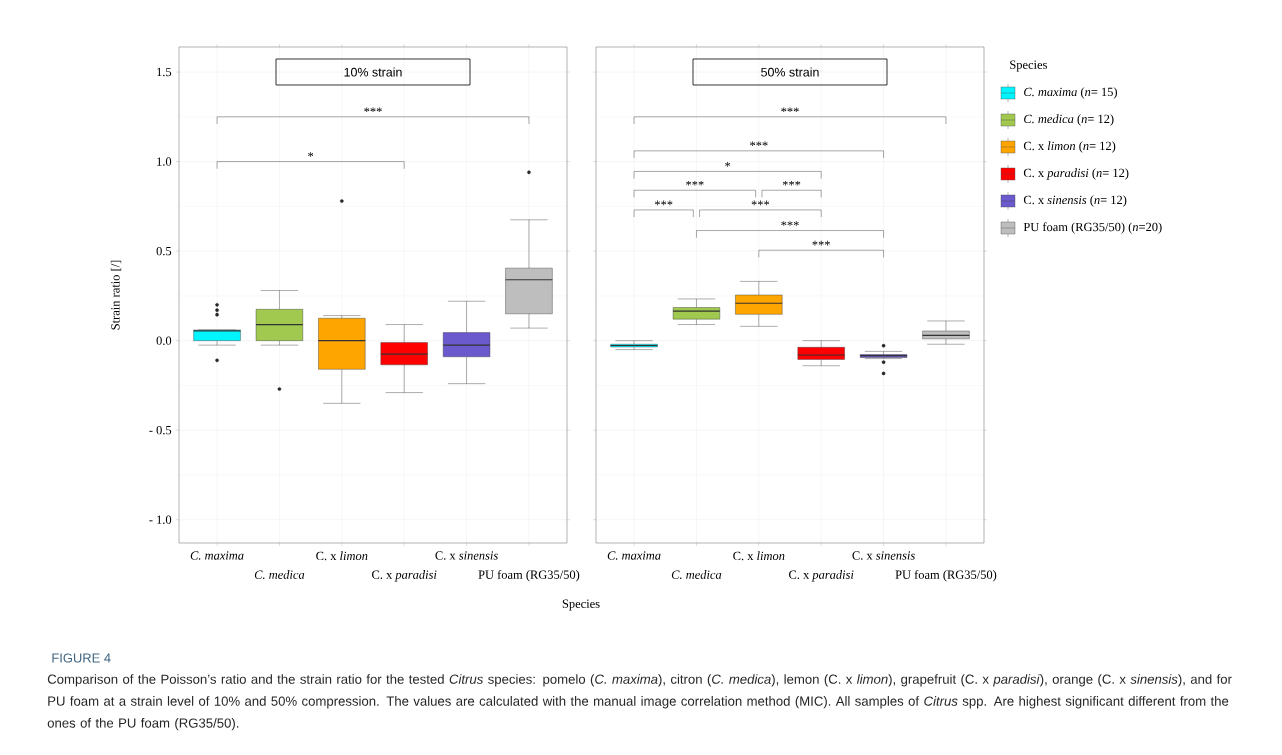  Describe the element at coordinates (373, 72) in the screenshot. I see `text: 10% strain` at that location.